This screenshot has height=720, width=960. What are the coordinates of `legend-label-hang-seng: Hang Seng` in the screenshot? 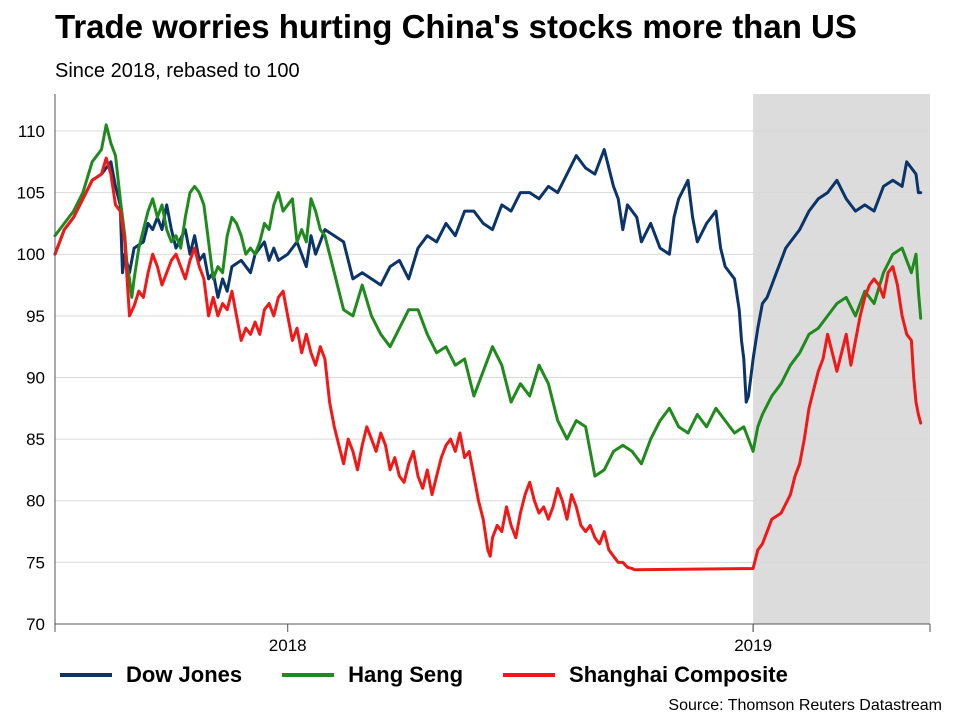 It's located at (406, 674).